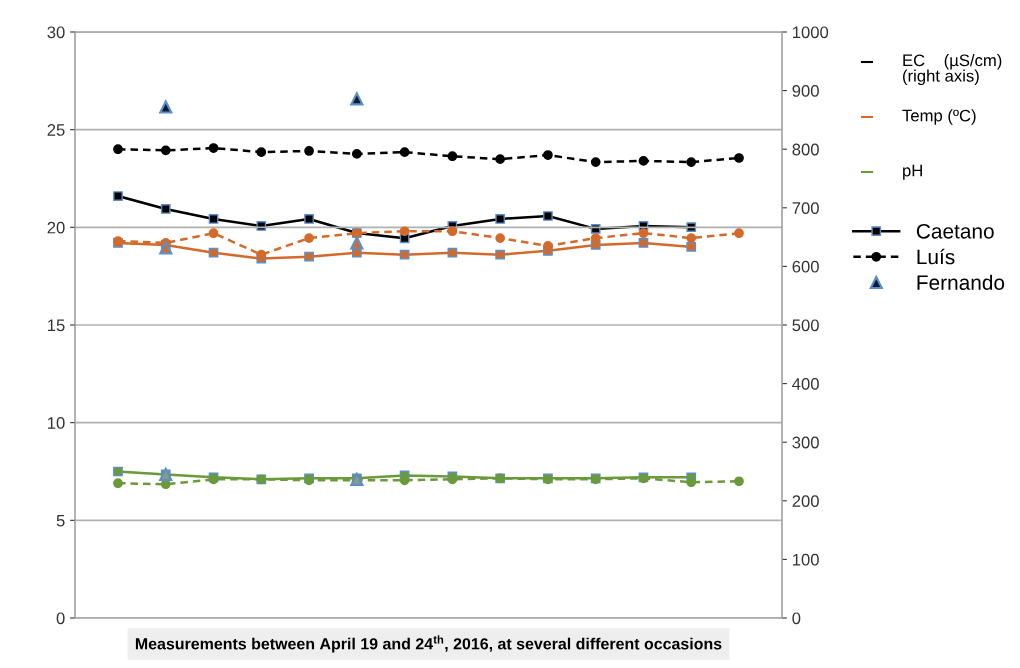 The width and height of the screenshot is (1020, 668). I want to click on y2-tick-label: 900, so click(805, 91).